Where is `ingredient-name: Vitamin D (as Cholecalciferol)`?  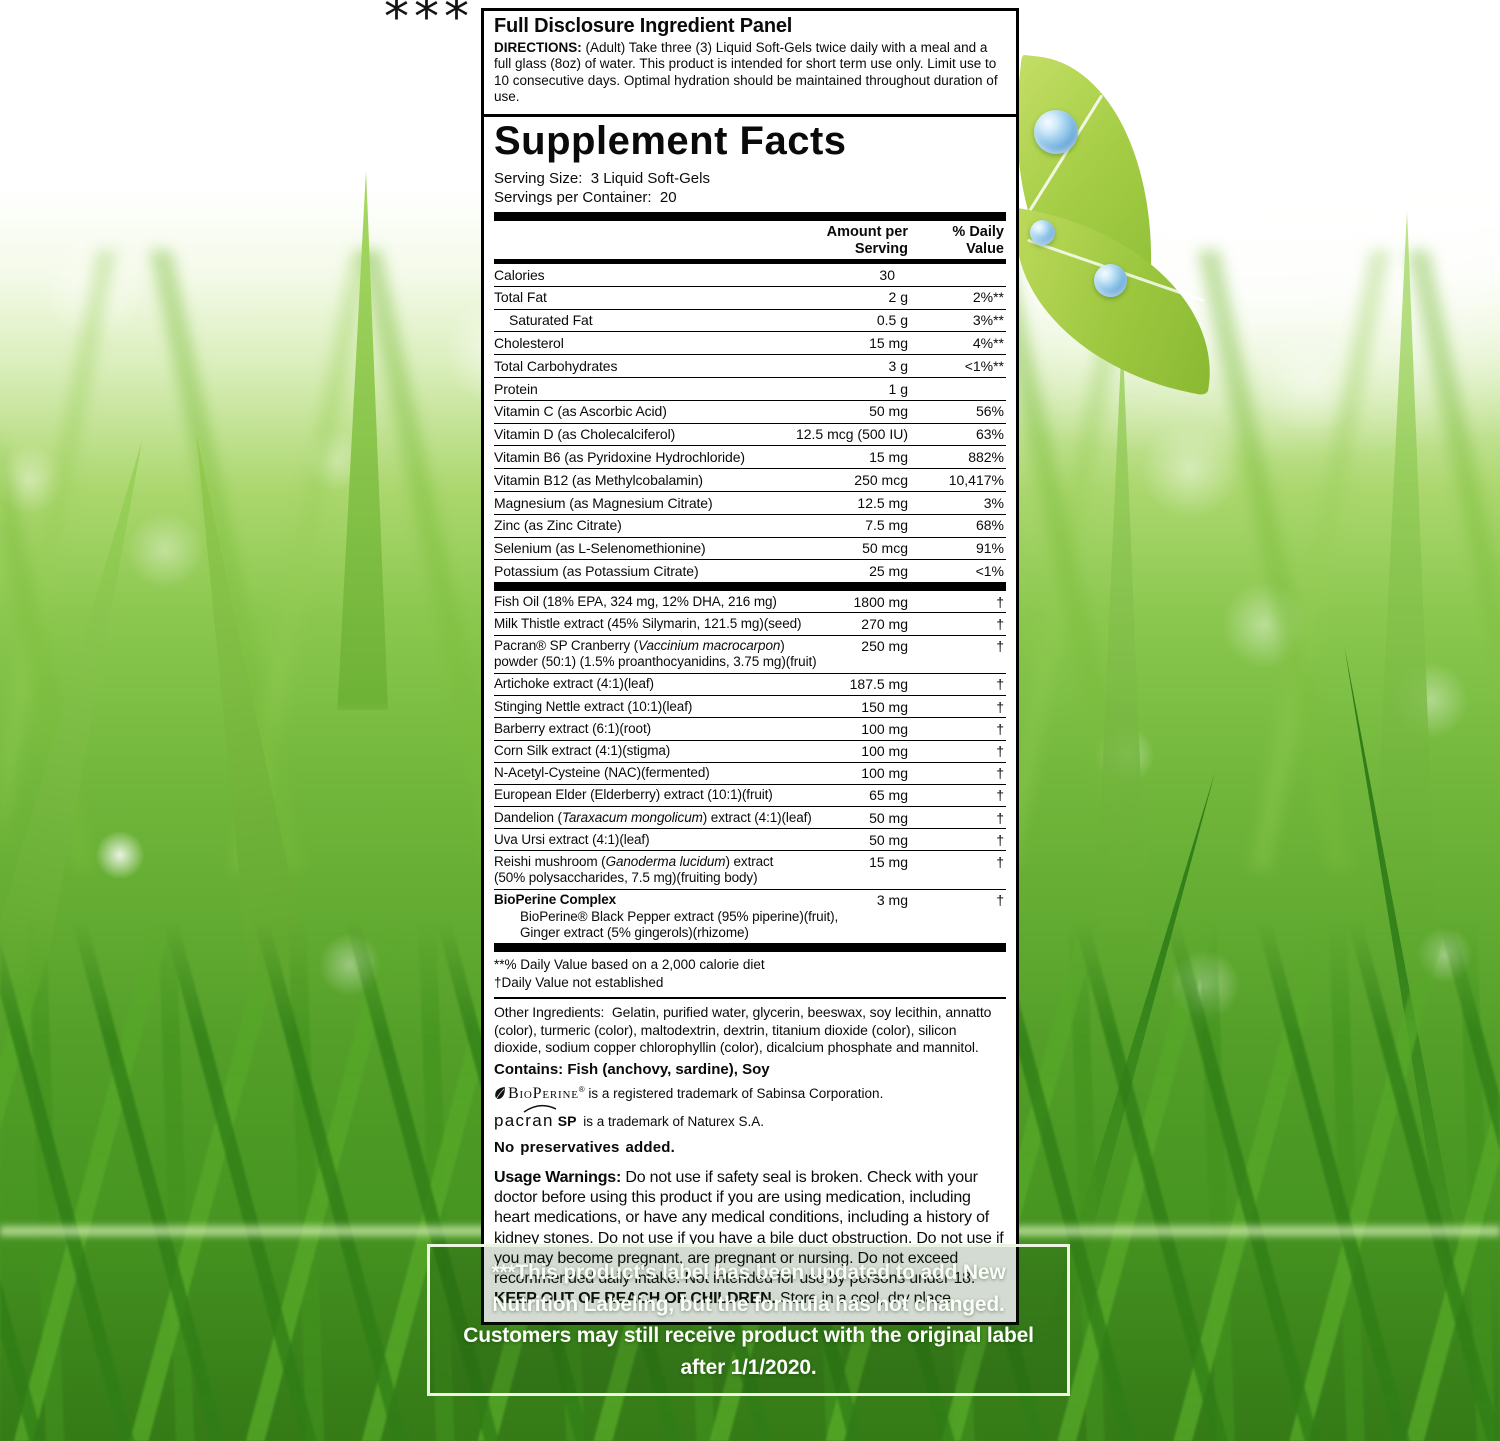
ingredient-name: Vitamin D (as Cholecalciferol) is located at coordinates (585, 434).